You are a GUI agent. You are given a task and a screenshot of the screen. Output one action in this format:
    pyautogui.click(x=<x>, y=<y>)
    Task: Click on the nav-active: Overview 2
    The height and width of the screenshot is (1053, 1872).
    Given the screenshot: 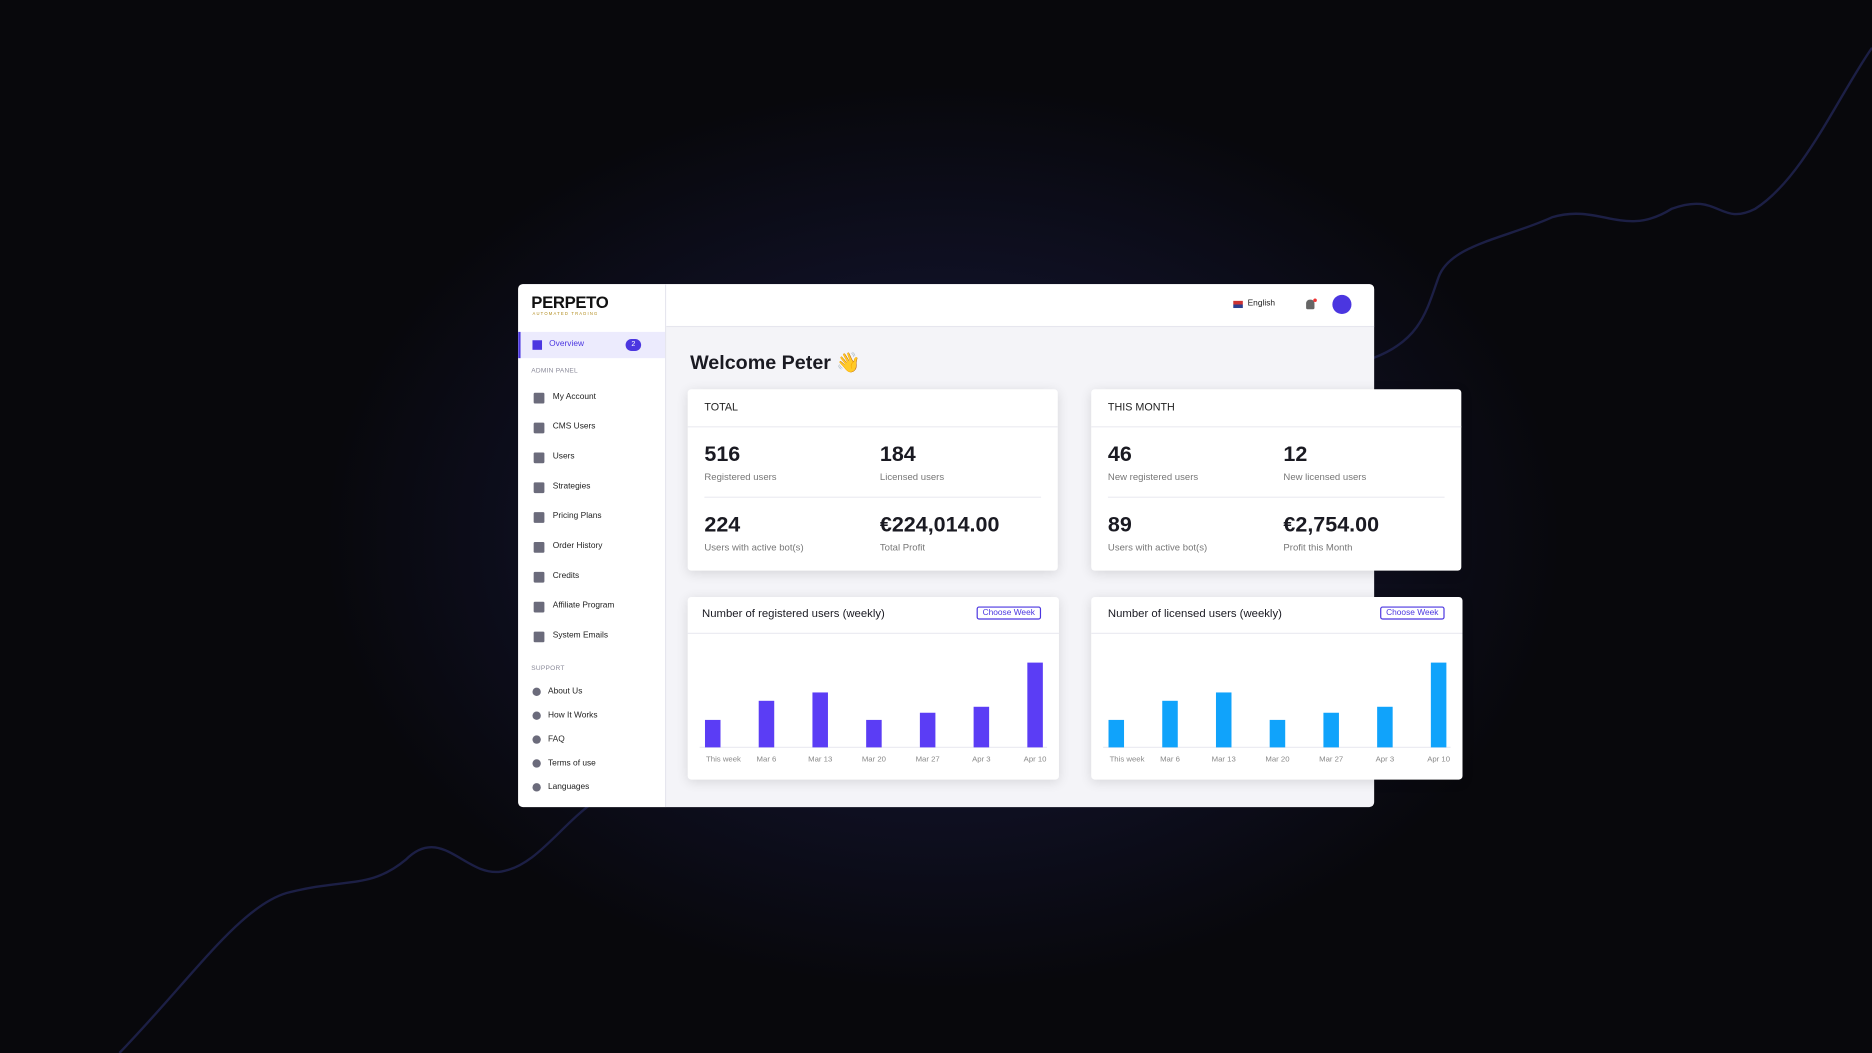 What is the action you would take?
    pyautogui.click(x=591, y=345)
    